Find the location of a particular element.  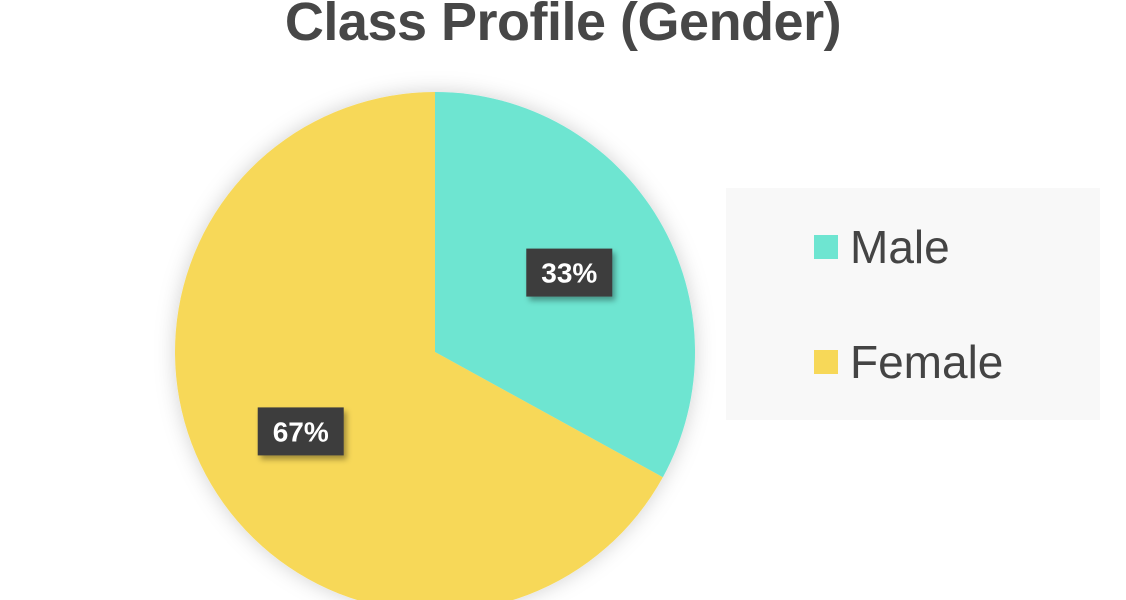

legend-label-male: Male is located at coordinates (900, 247).